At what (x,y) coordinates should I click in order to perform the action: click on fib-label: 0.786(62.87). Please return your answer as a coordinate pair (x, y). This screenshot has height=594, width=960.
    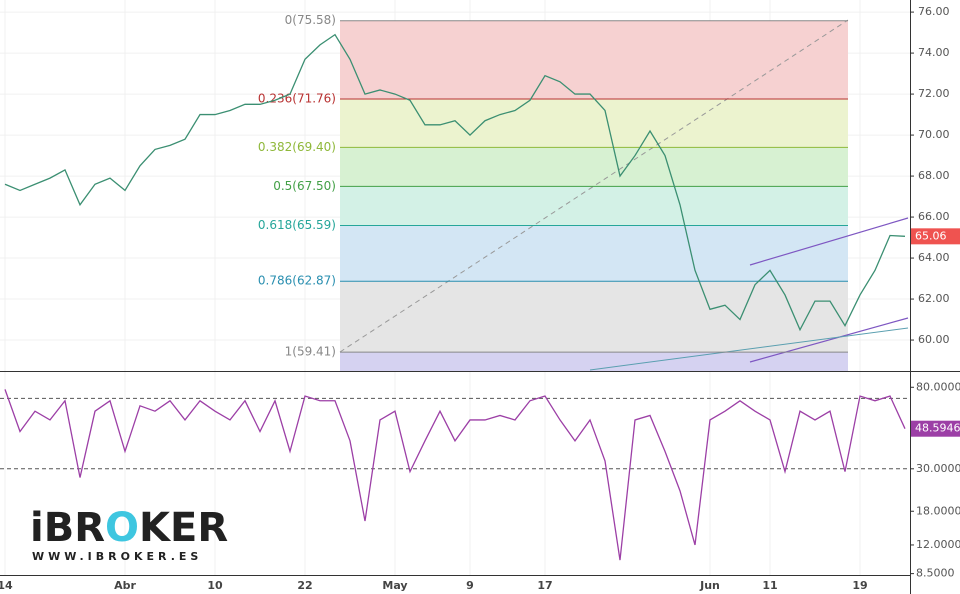
    Looking at the image, I should click on (297, 281).